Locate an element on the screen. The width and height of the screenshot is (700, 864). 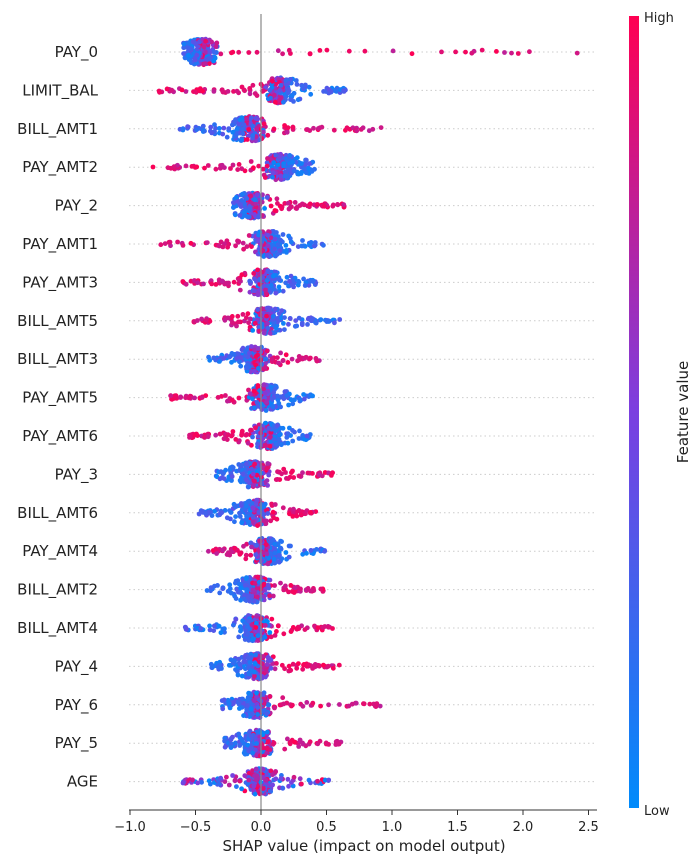
x-tick-label: 2.5 is located at coordinates (588, 827).